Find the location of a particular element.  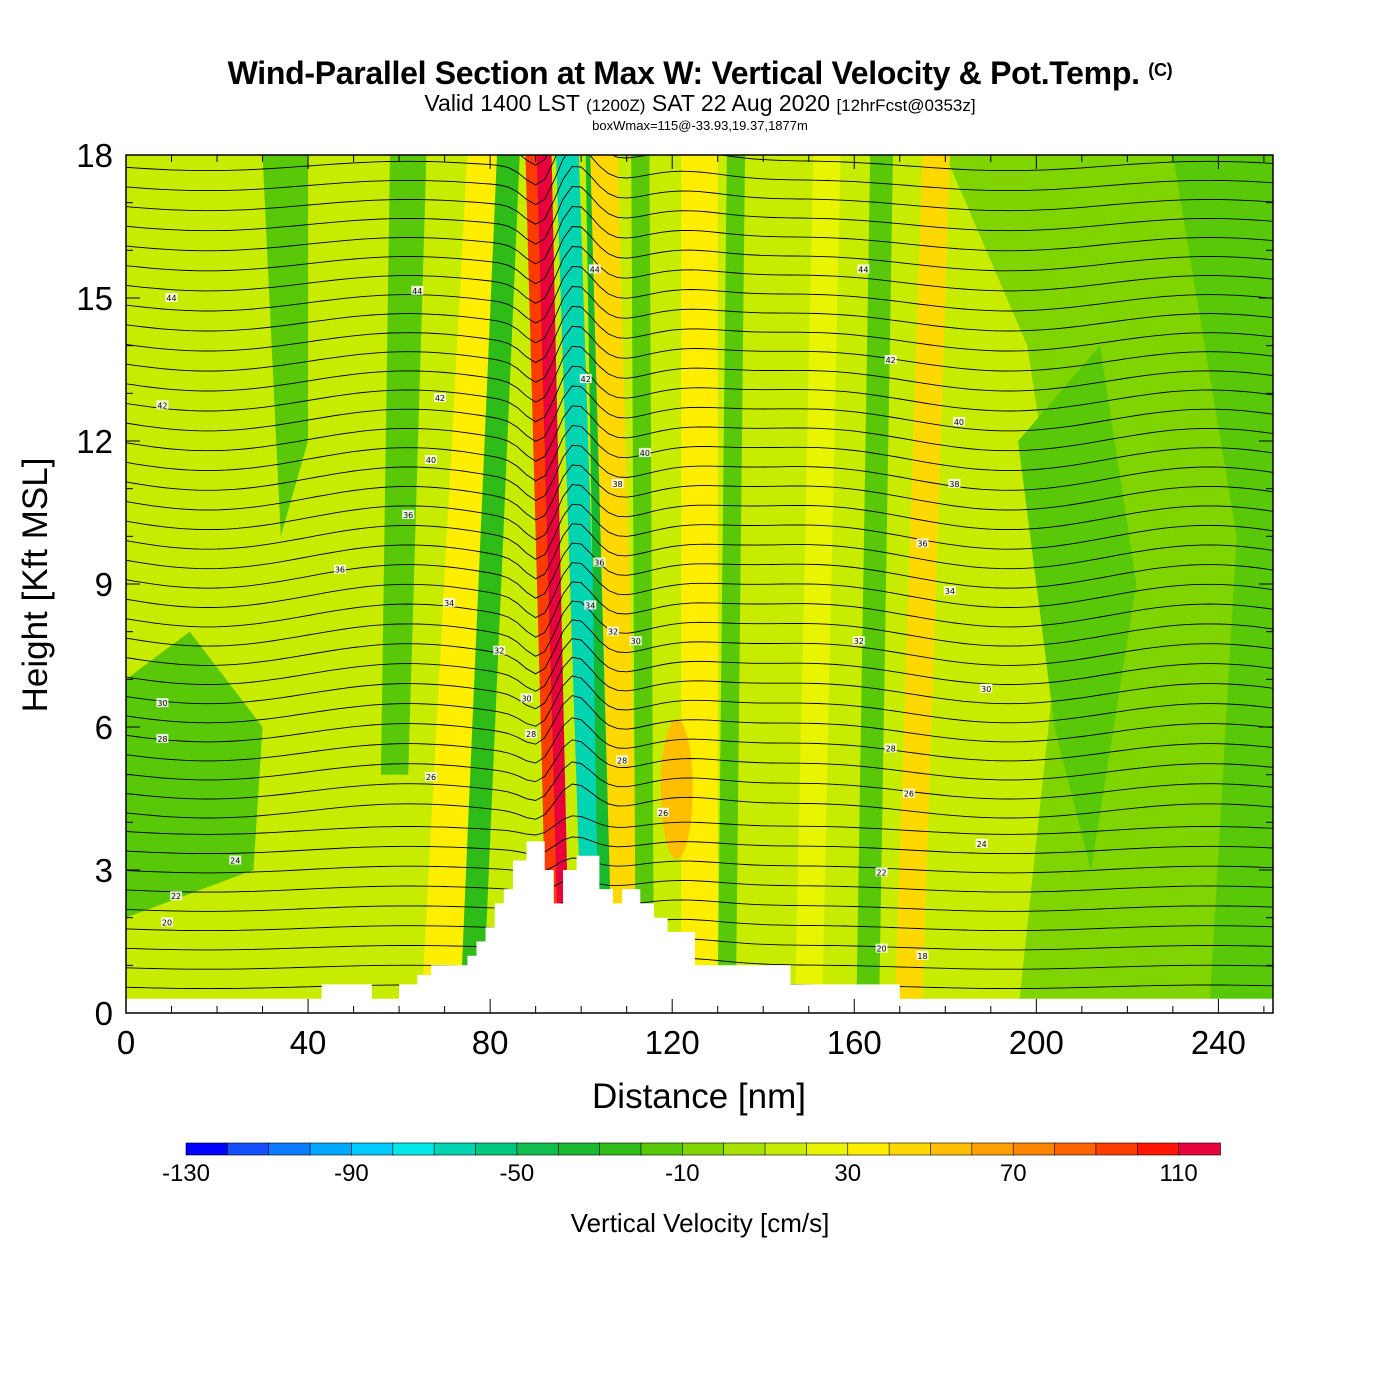

colorbar-tick-label: 30 is located at coordinates (847, 1173).